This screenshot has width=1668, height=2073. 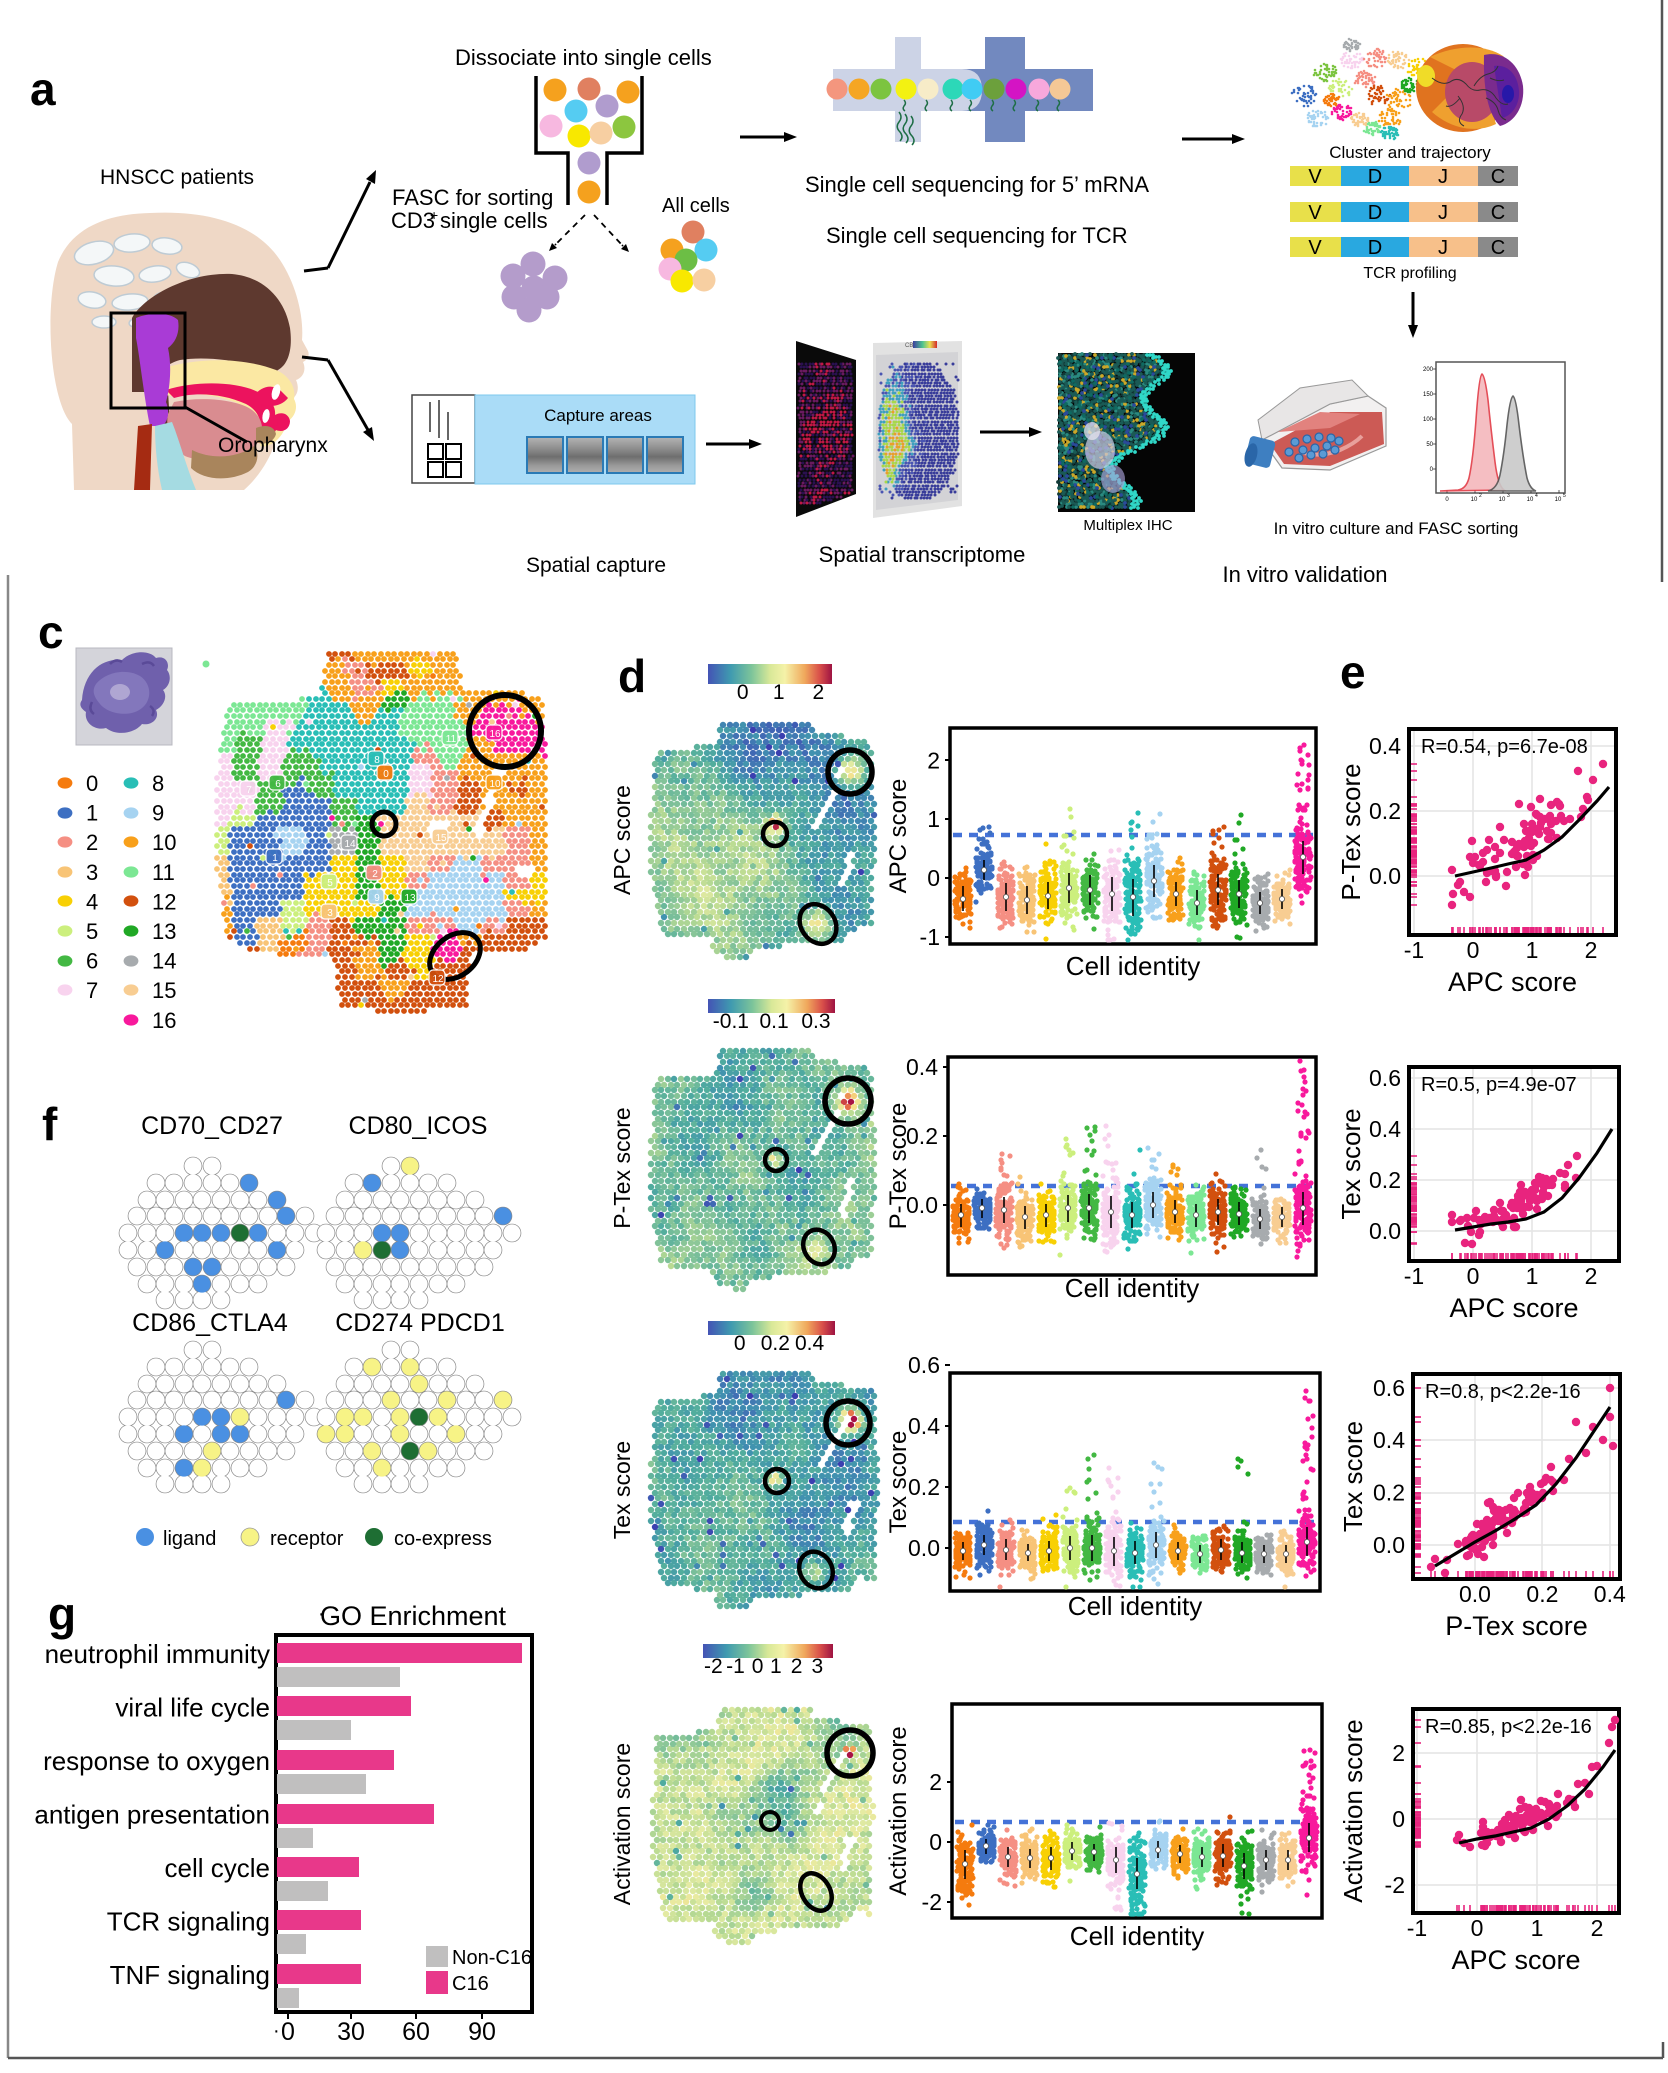 I want to click on svg-text: g, so click(x=62, y=1614).